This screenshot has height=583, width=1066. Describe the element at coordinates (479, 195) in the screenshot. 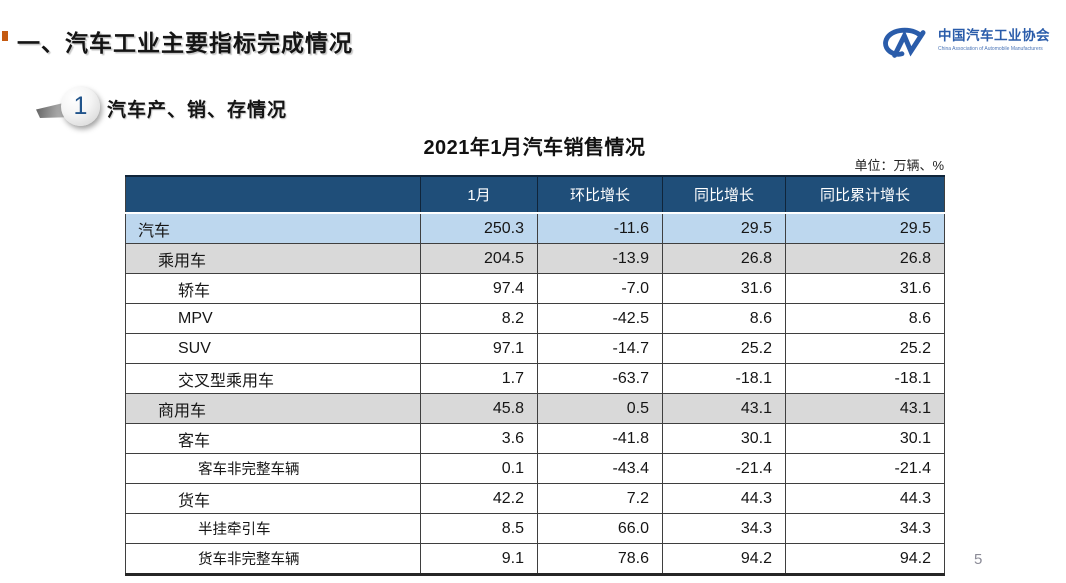

I see `column-header: 1月` at that location.